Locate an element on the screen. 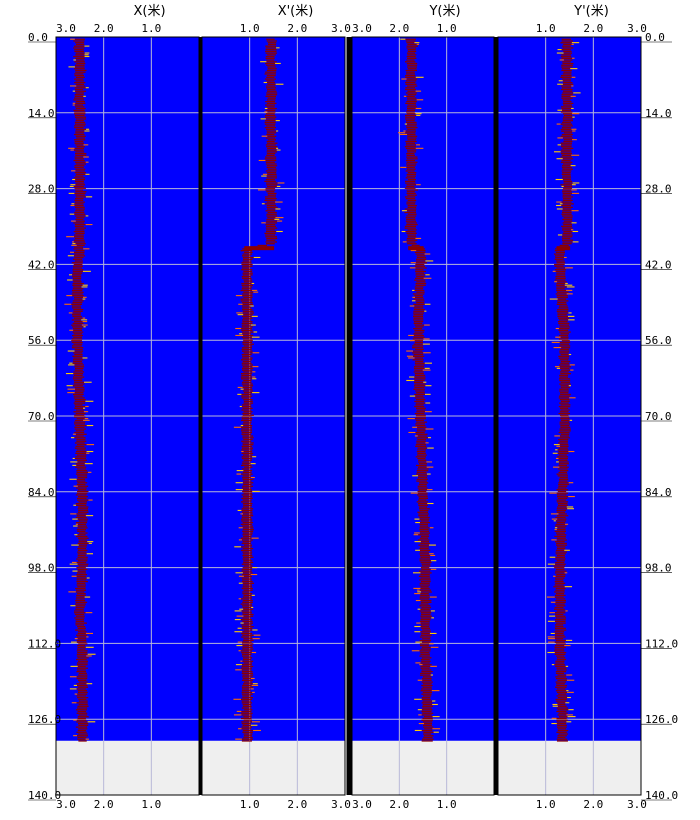 The image size is (700, 820). track-separator is located at coordinates (349, 416).